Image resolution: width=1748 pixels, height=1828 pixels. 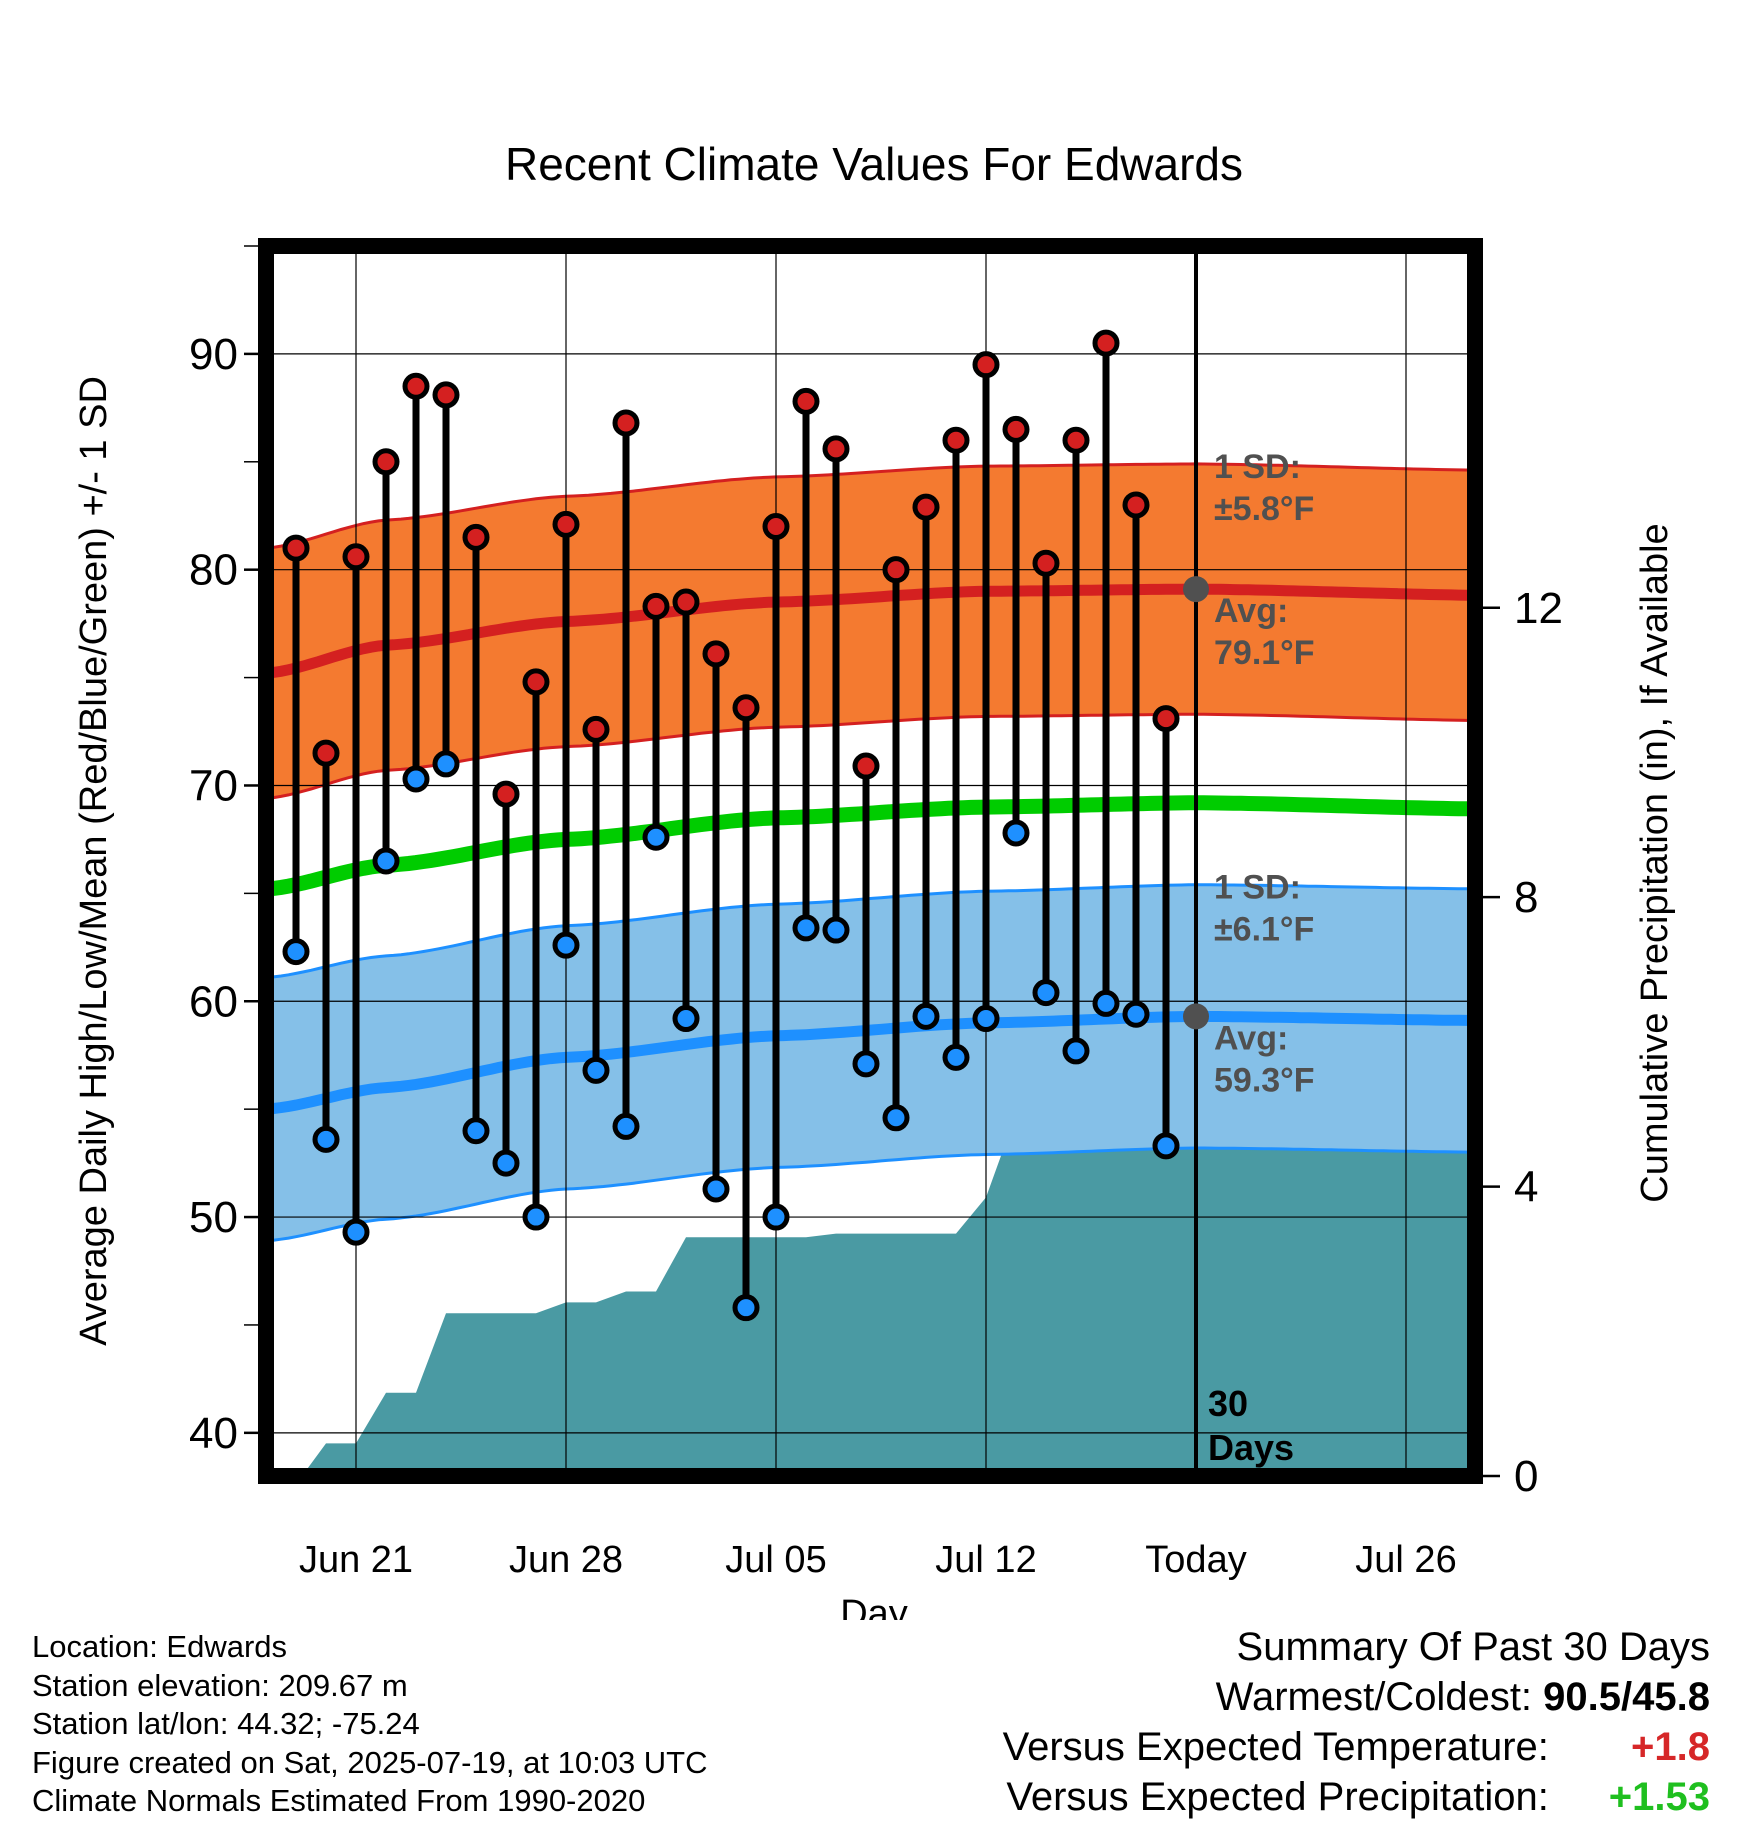 What do you see at coordinates (226, 1723) in the screenshot?
I see `latlon-text: Station lat/lon: 44.32; -75.24` at bounding box center [226, 1723].